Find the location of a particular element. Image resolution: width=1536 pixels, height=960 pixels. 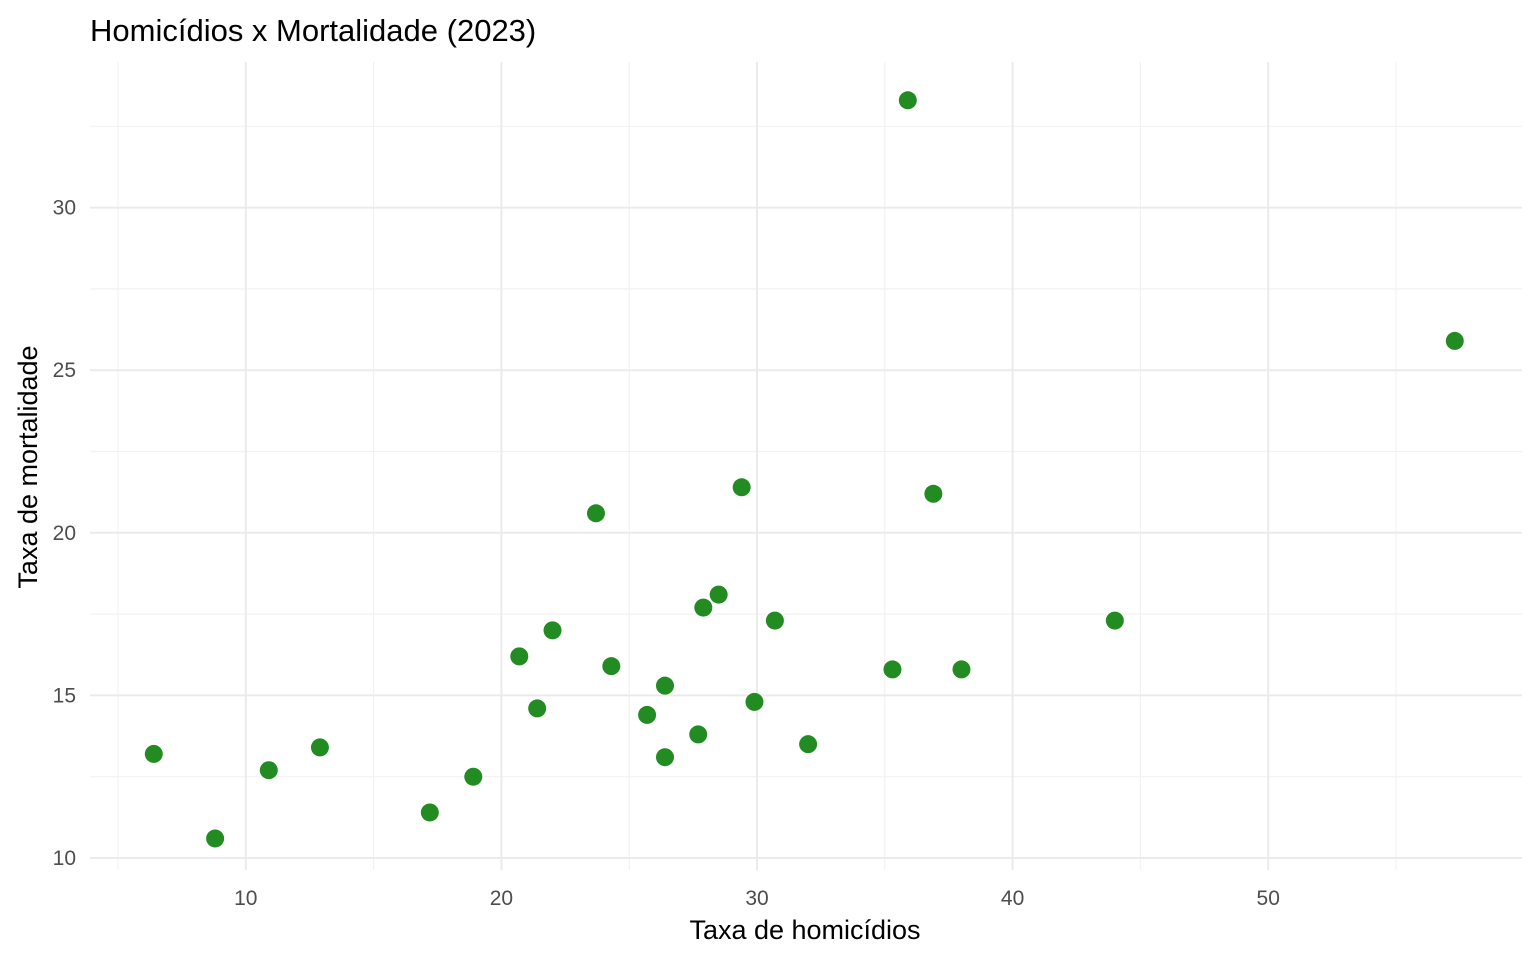

y-tick-label: 20 is located at coordinates (64, 533).